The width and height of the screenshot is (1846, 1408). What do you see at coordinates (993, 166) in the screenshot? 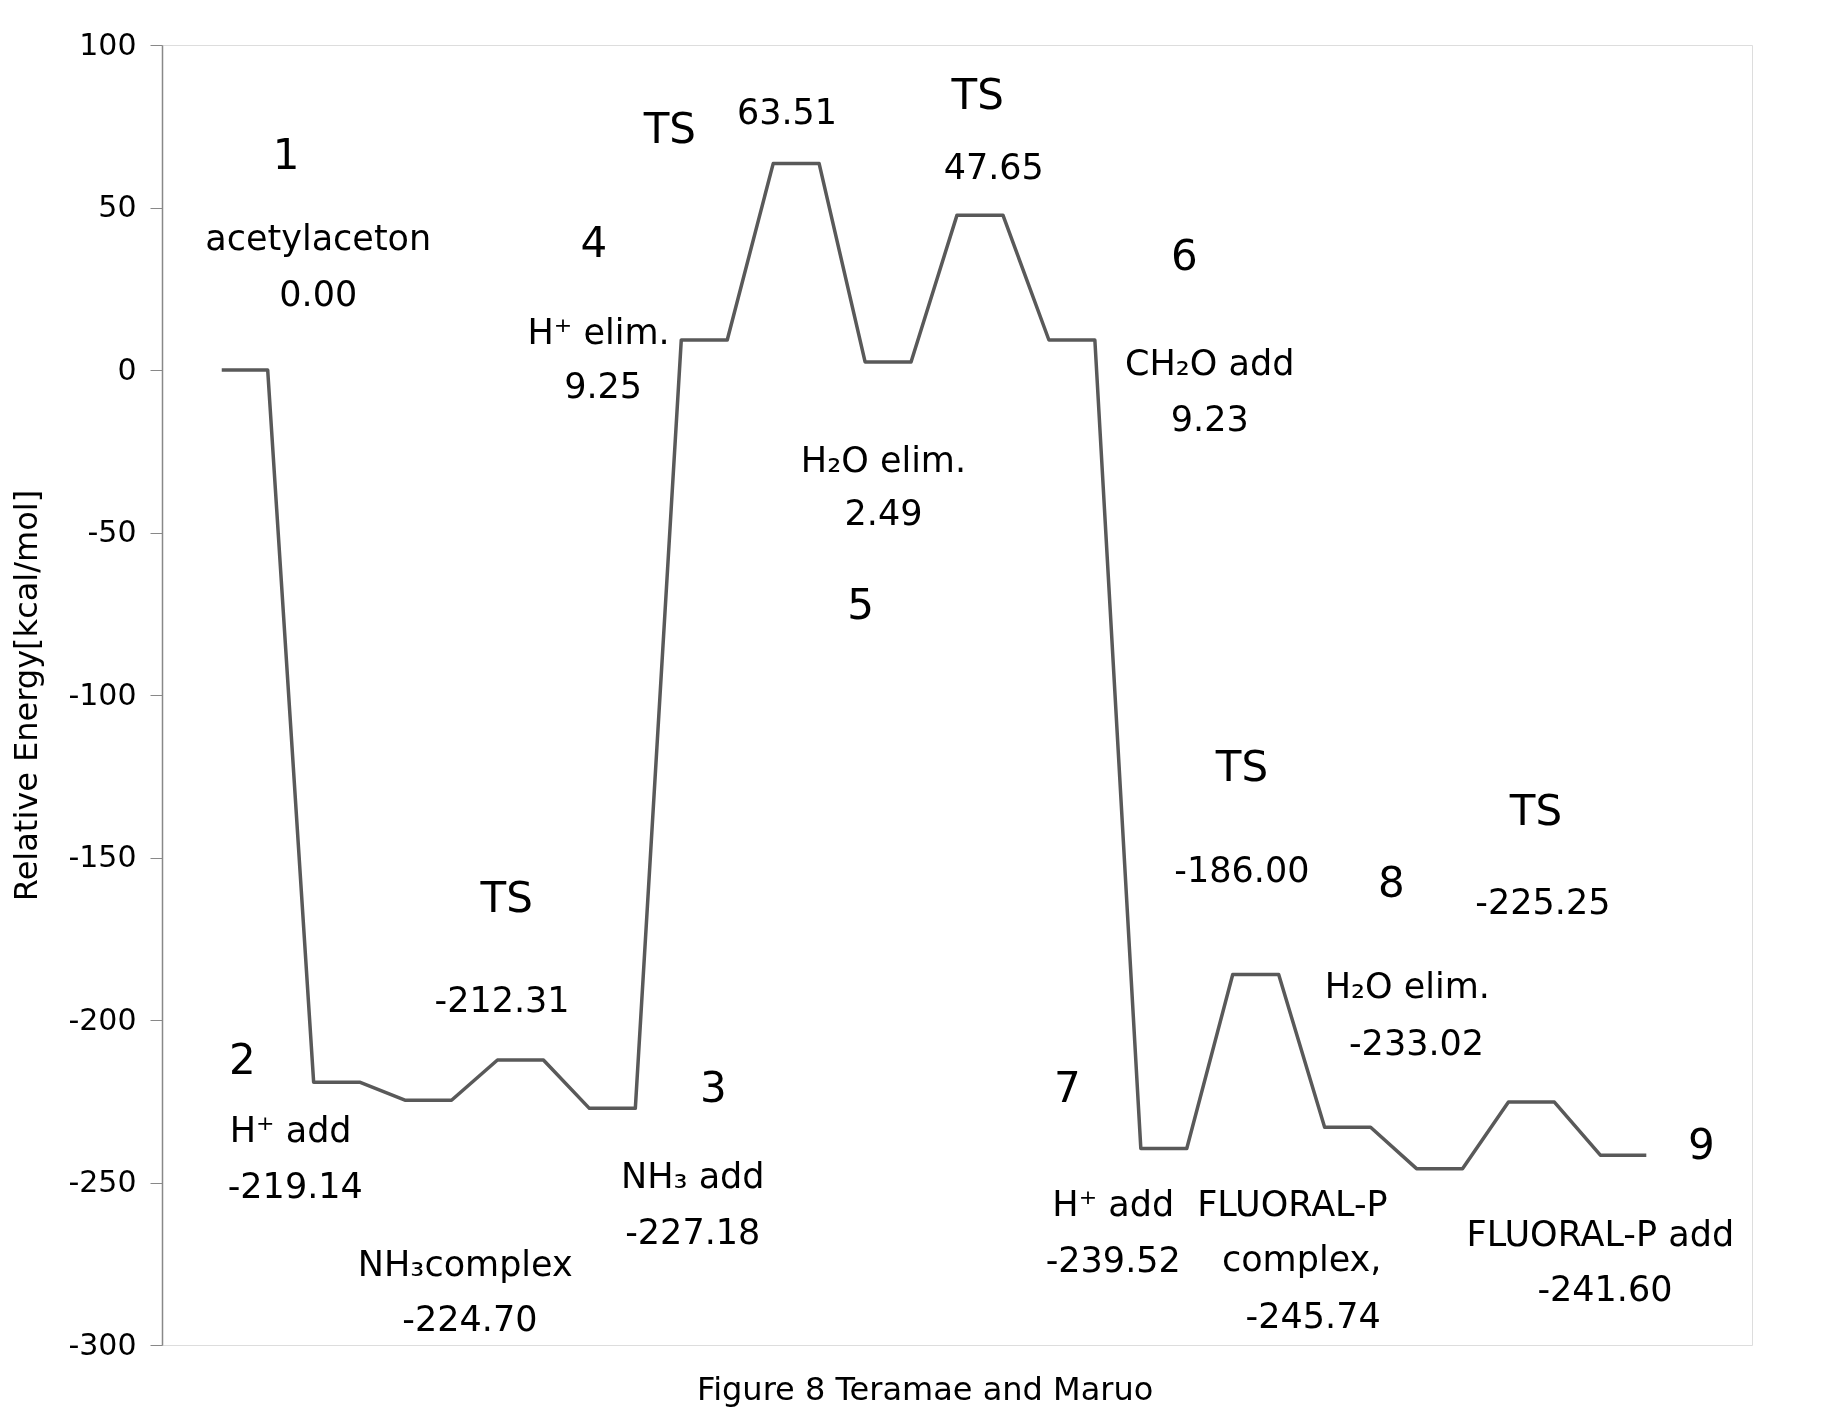
I see `annotation: 47.65` at bounding box center [993, 166].